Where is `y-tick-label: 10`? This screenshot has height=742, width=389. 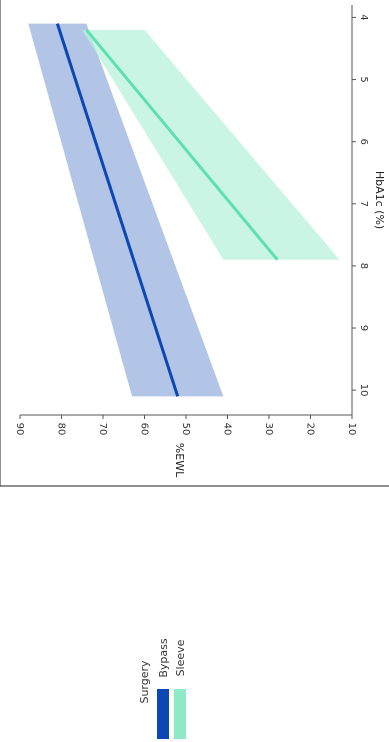 y-tick-label: 10 is located at coordinates (351, 429).